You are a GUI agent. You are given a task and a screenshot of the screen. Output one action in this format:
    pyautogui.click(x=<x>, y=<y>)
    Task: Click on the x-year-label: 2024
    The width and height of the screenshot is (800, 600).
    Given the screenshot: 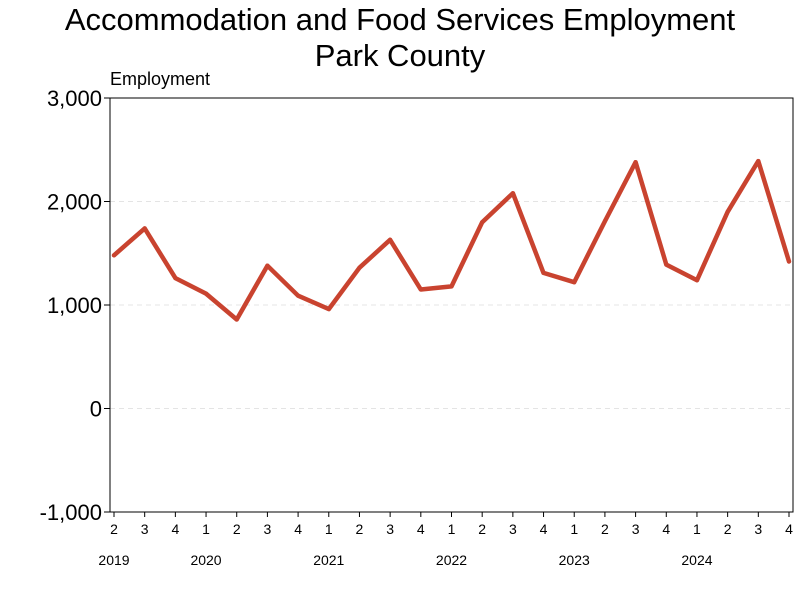 What is the action you would take?
    pyautogui.click(x=696, y=560)
    